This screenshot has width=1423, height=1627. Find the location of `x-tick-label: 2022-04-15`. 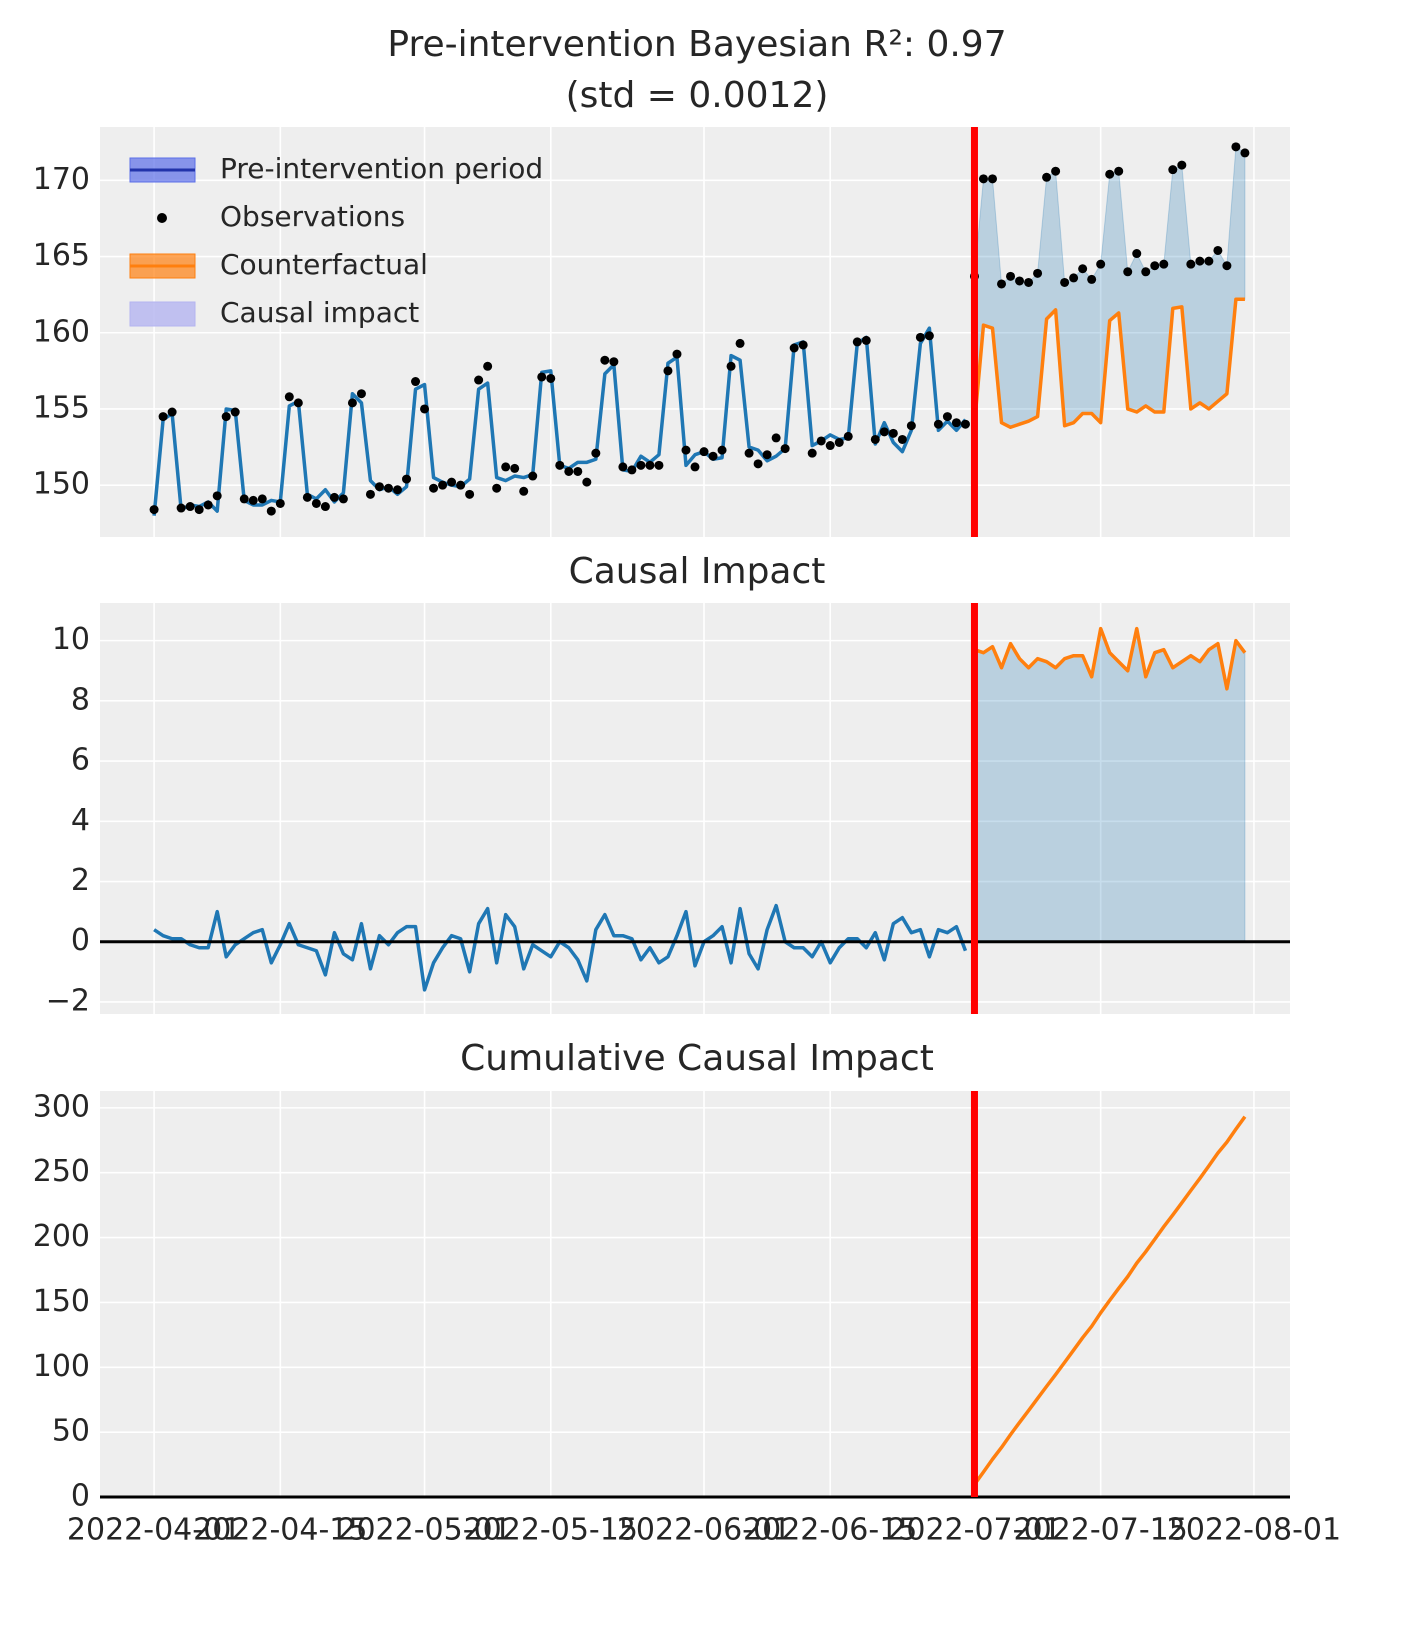

x-tick-label: 2022-04-15 is located at coordinates (280, 1530).